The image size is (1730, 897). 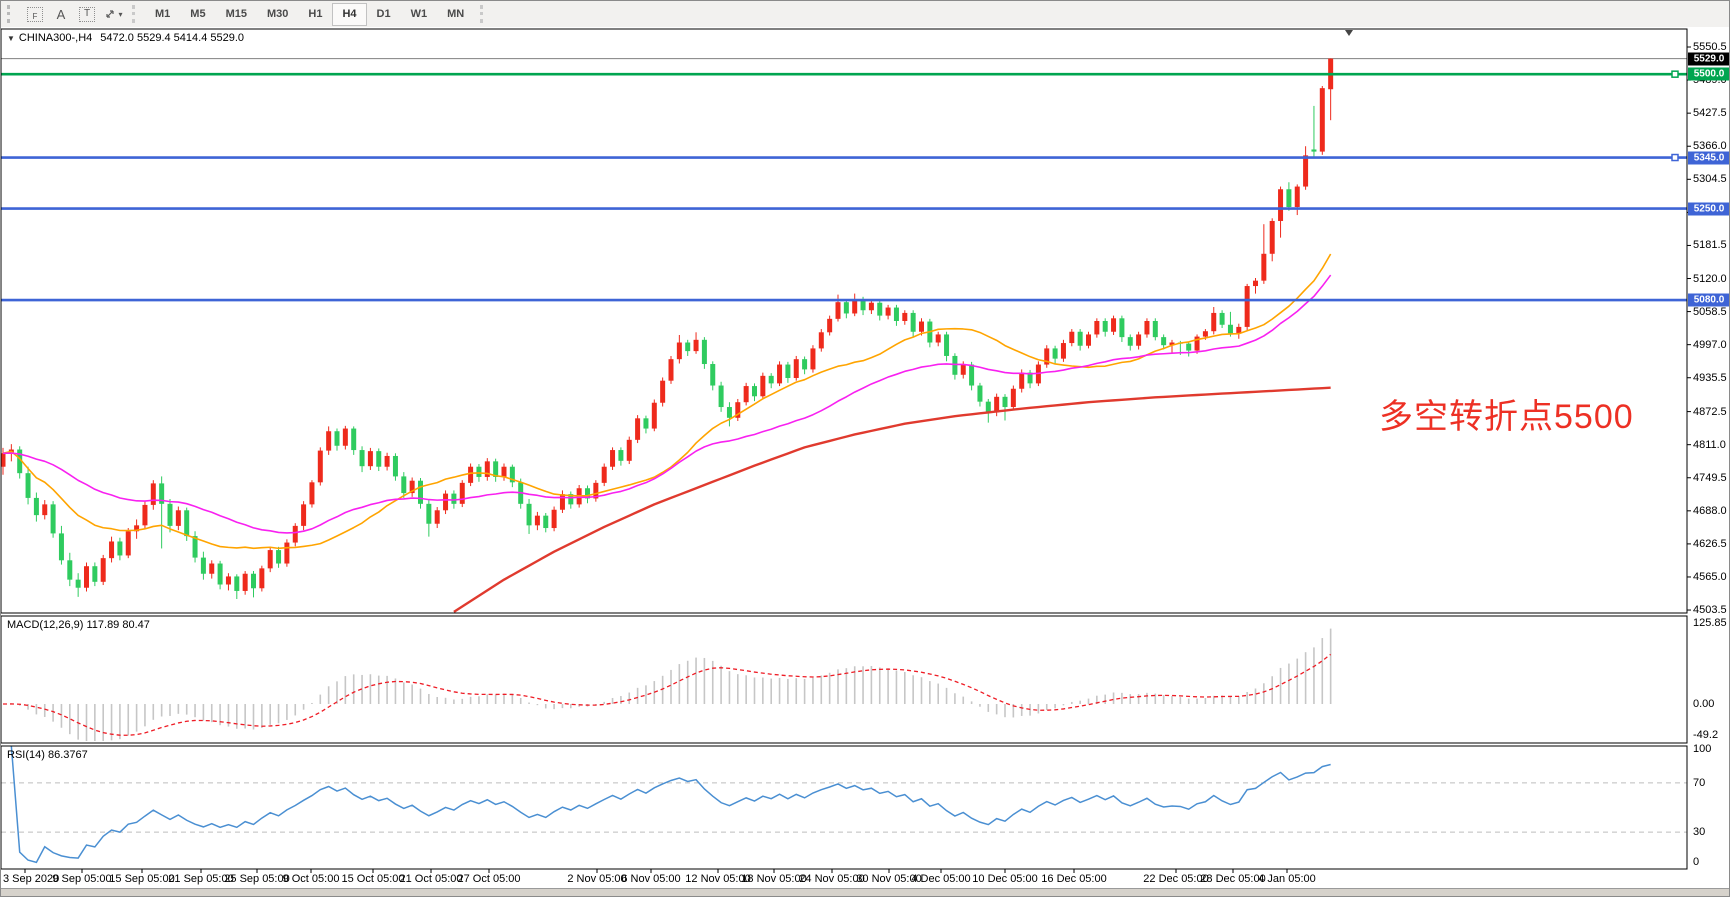 What do you see at coordinates (315, 14) in the screenshot?
I see `timeframe-button-H1: H1` at bounding box center [315, 14].